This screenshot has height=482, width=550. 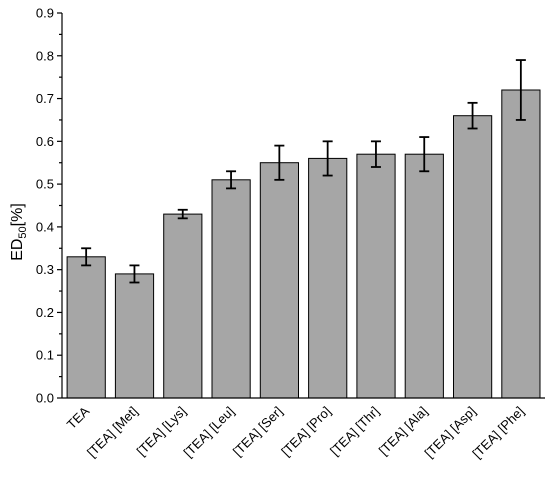 I want to click on x-tick-label: [TEA] [Phe], so click(x=498, y=433).